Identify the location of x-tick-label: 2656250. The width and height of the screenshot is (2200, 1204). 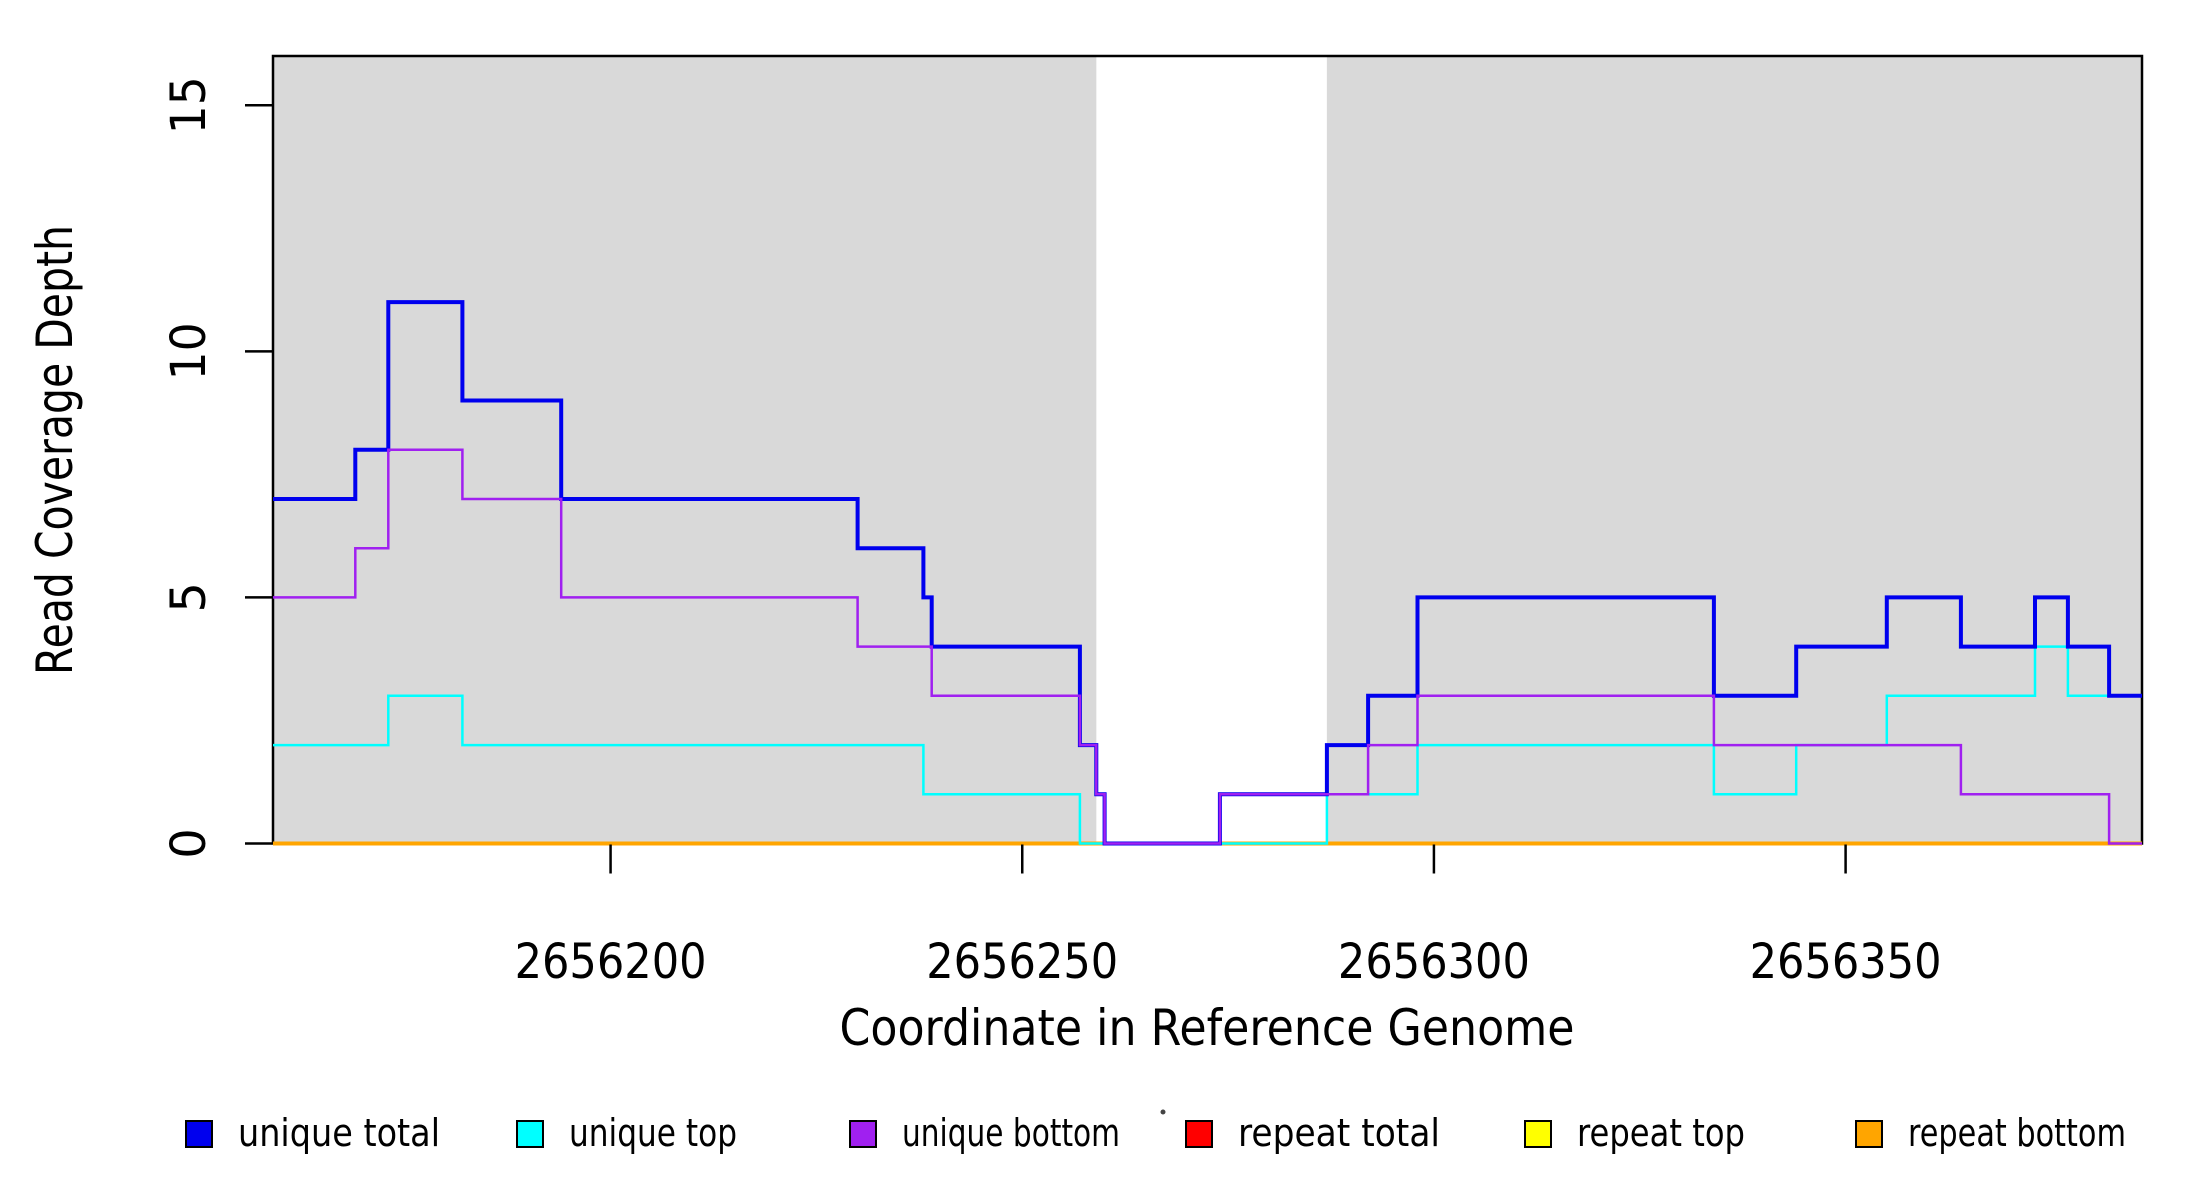
(1022, 962).